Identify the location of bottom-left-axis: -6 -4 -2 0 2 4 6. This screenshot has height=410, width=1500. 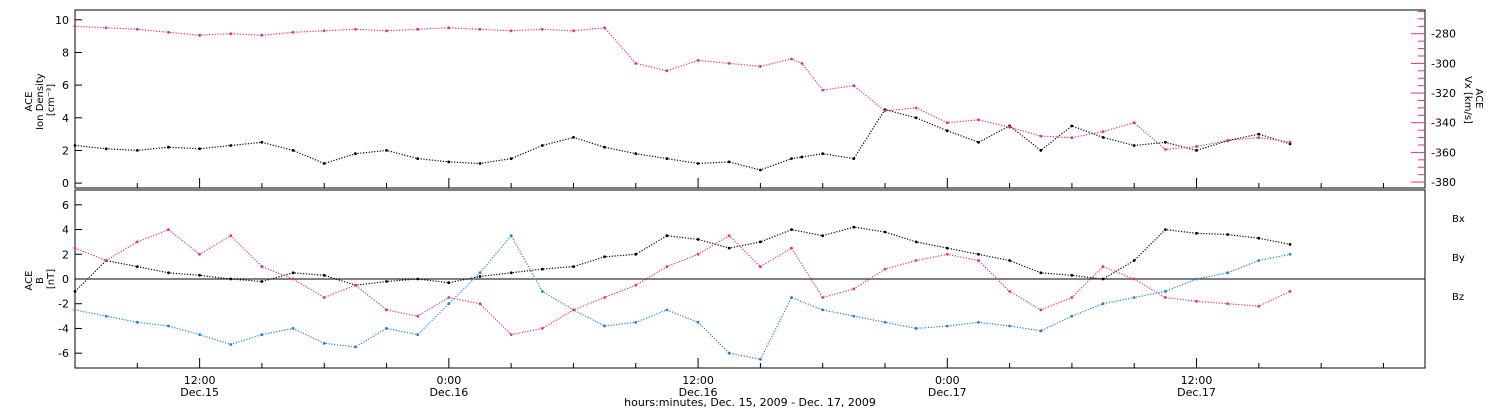
(70, 279).